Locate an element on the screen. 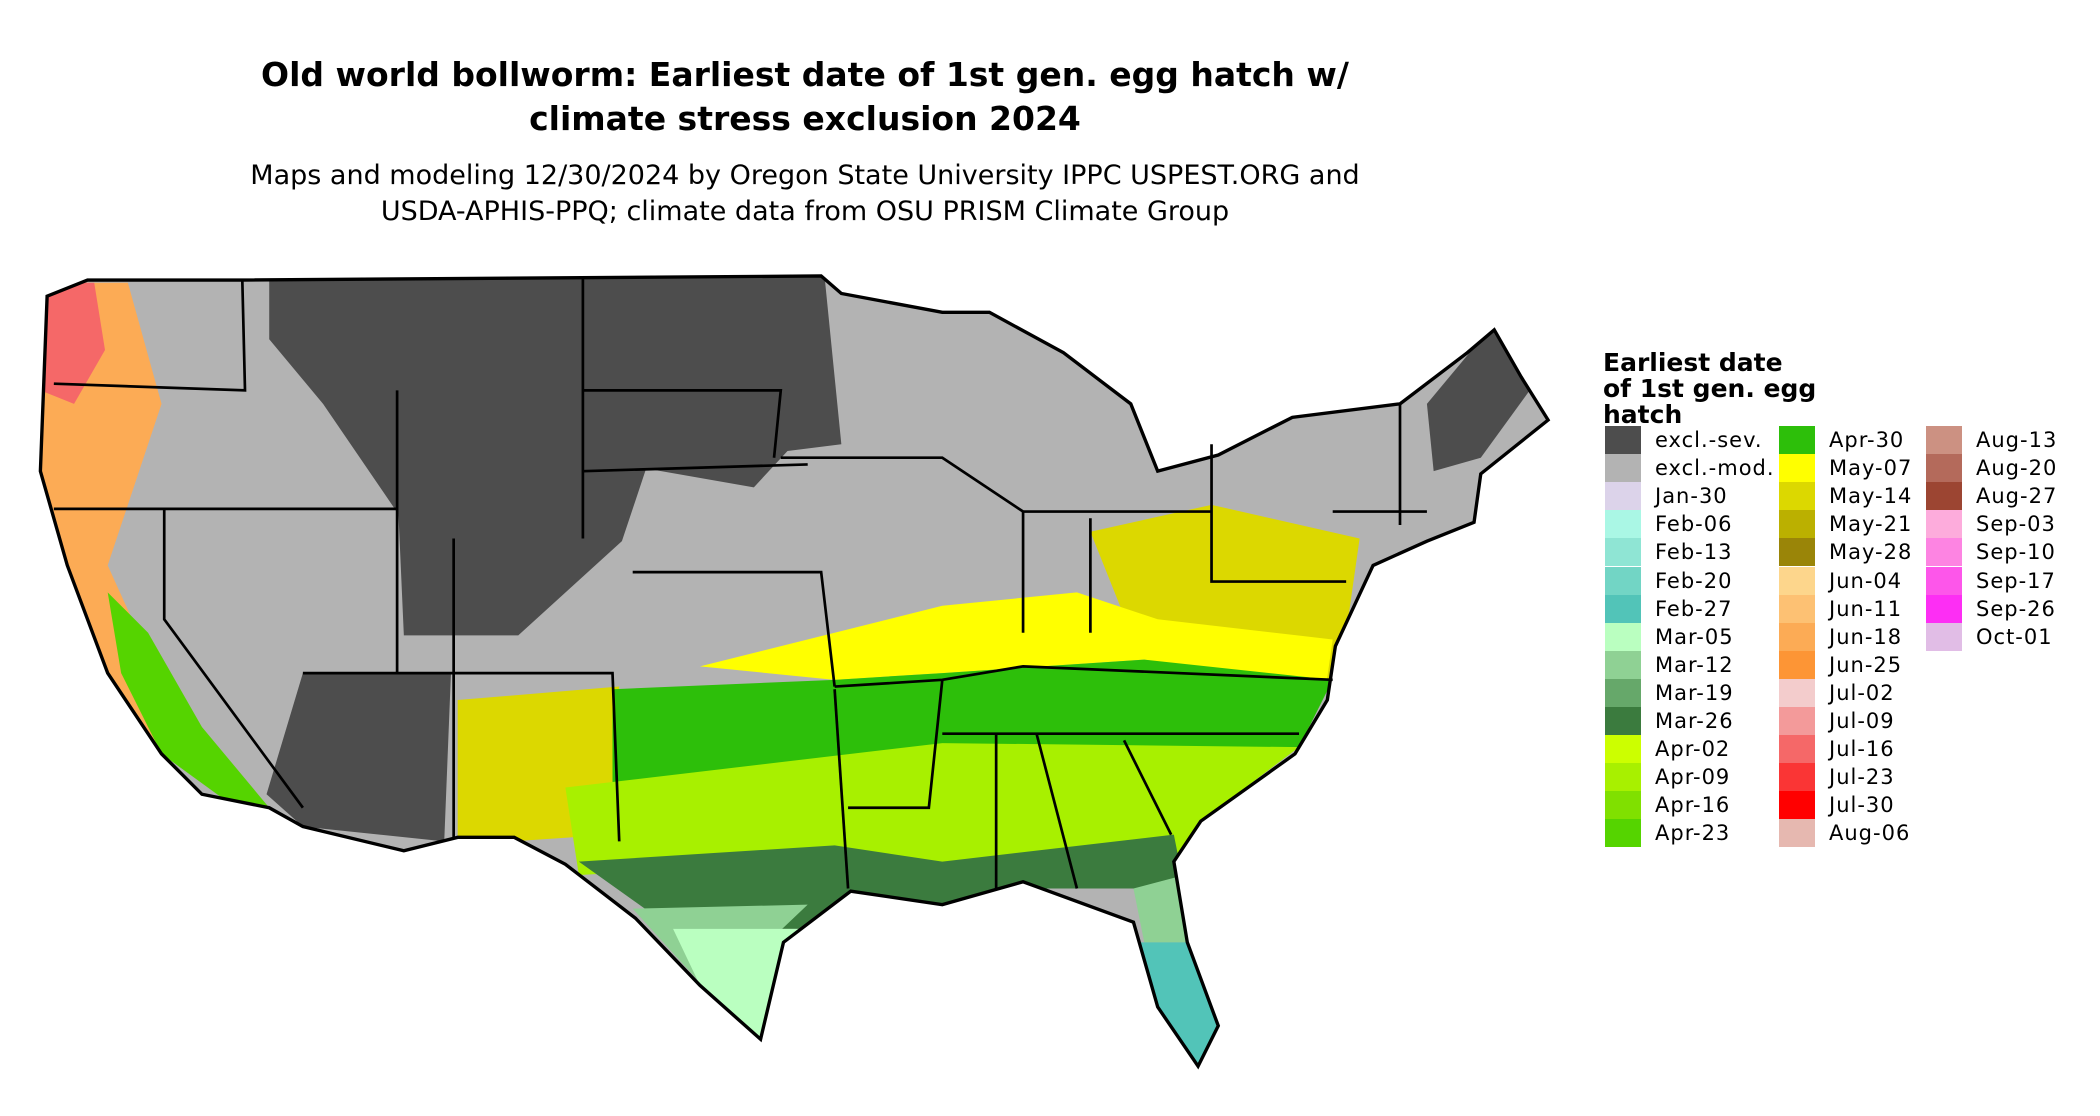  legend-label: Jul-02 is located at coordinates (1862, 692).